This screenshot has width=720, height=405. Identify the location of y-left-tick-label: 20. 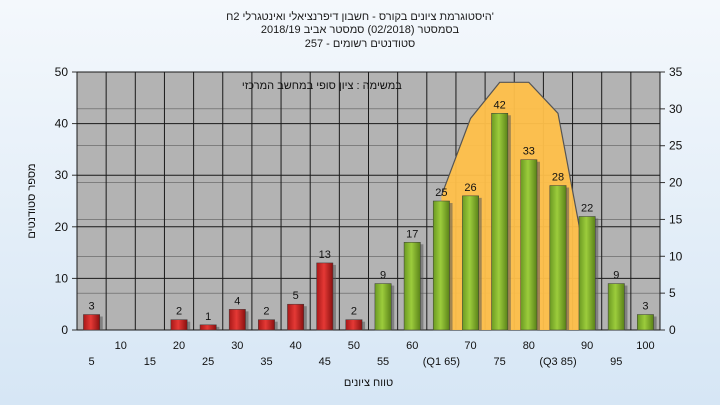
(62, 227).